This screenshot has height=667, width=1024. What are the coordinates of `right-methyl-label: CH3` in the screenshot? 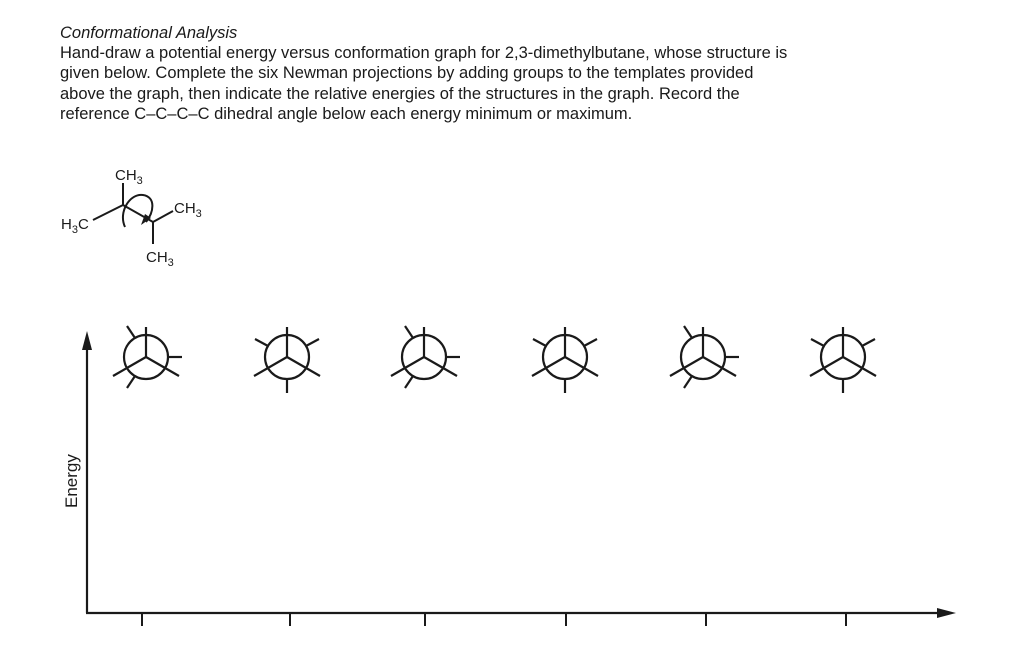 It's located at (188, 210).